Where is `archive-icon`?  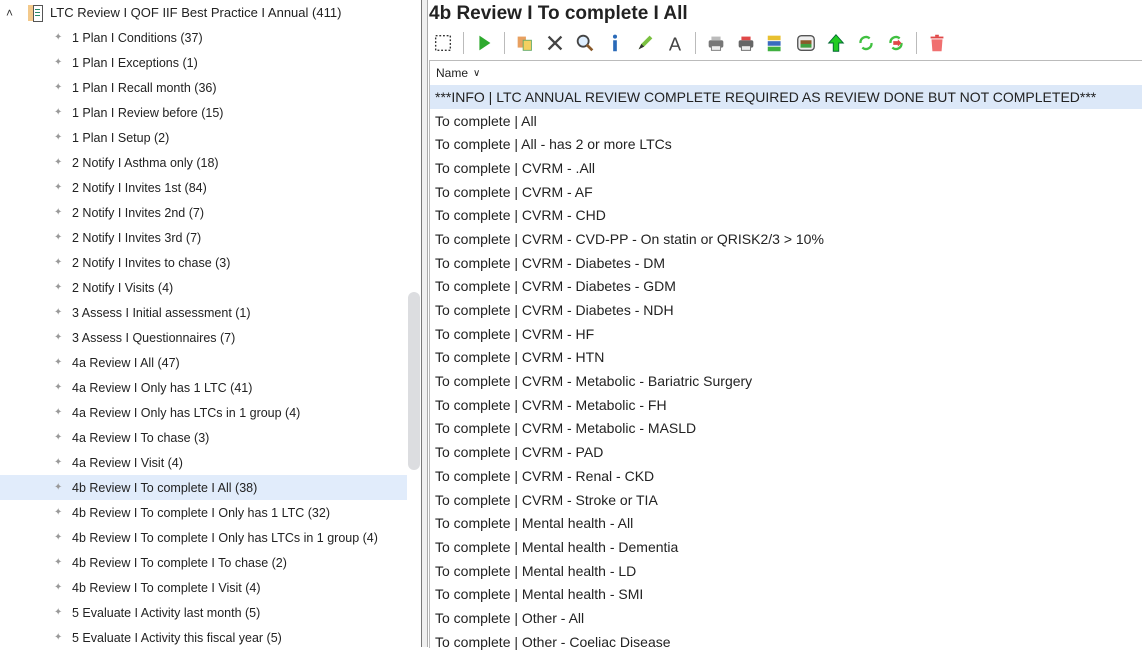
archive-icon is located at coordinates (806, 43).